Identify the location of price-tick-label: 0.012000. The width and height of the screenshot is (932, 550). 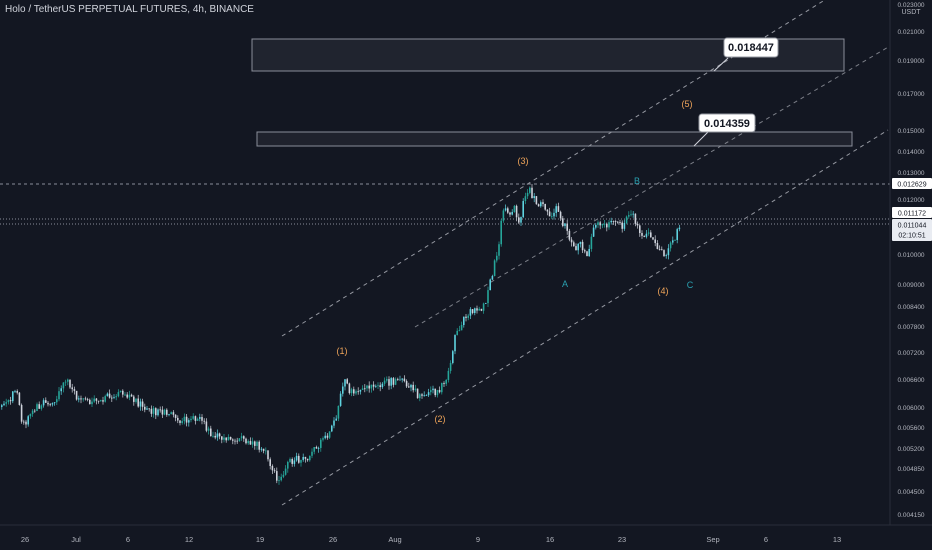
(910, 200).